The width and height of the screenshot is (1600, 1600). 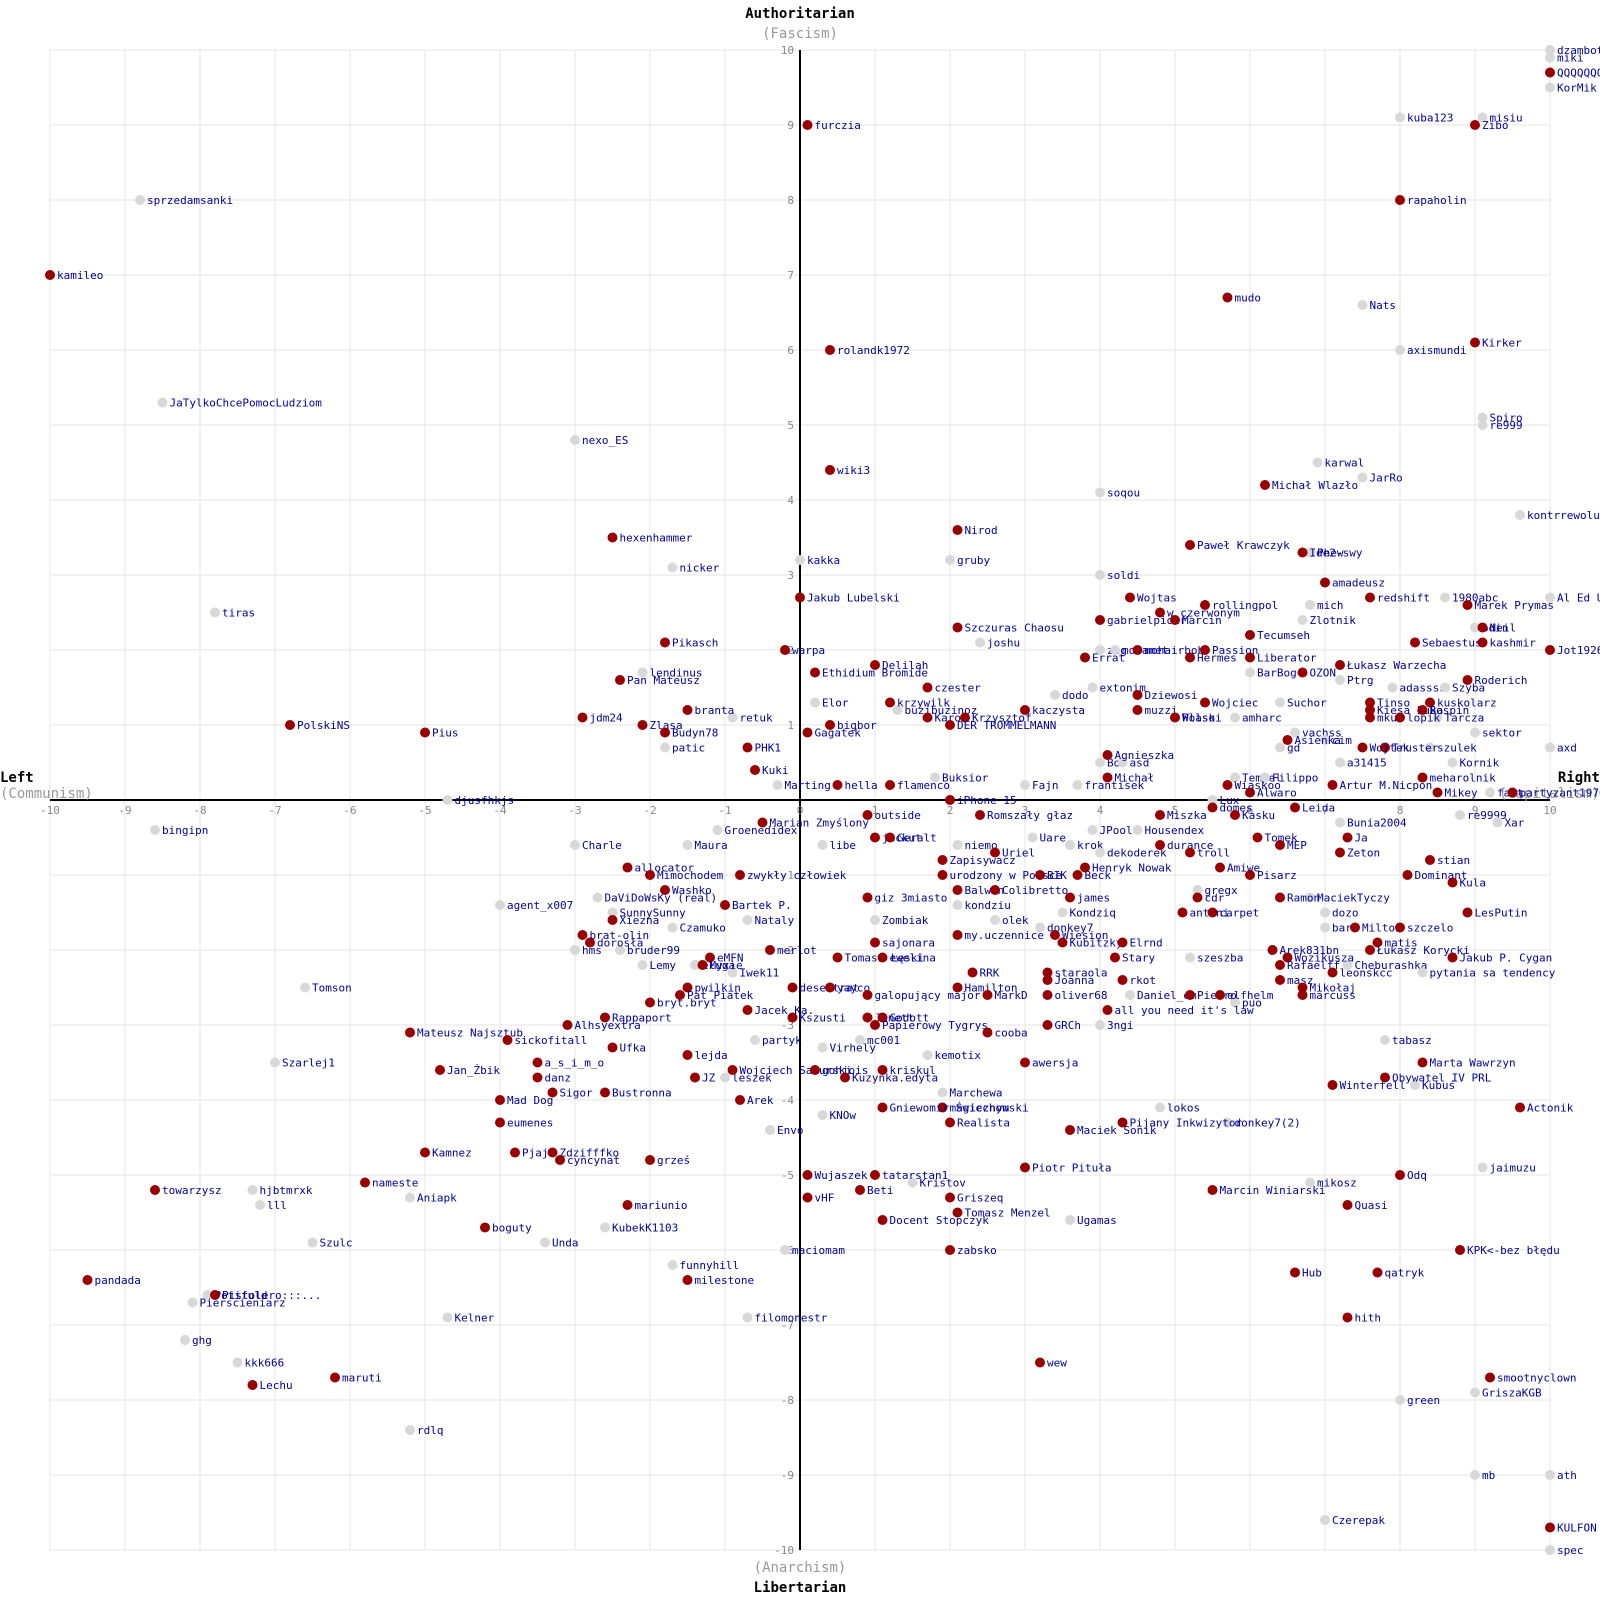 I want to click on data-point-label: re999, so click(x=1506, y=425).